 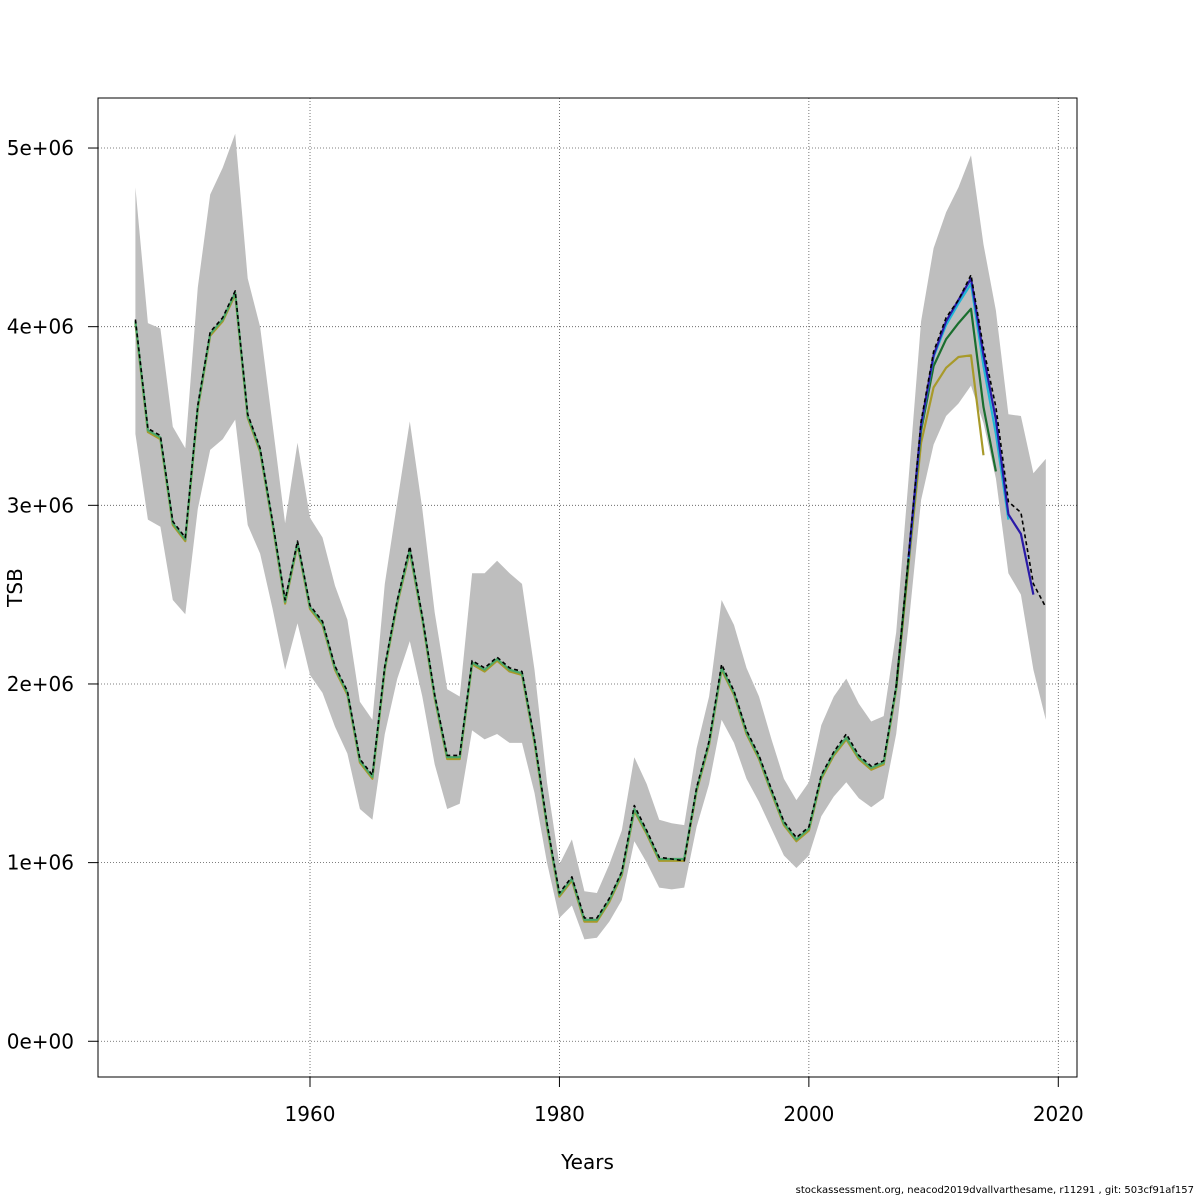 What do you see at coordinates (684, 1101) in the screenshot?
I see `x-axis: 1960 1980 2000 2020` at bounding box center [684, 1101].